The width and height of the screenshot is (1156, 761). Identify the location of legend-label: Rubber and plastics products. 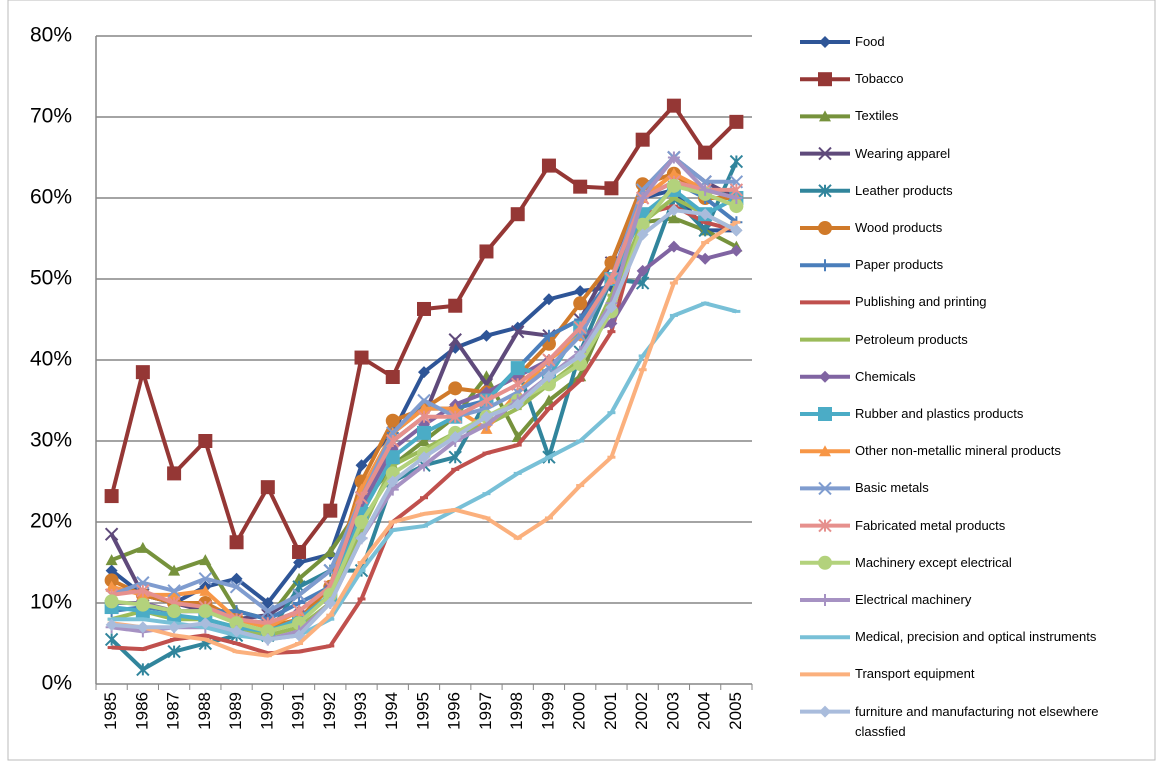
(939, 413).